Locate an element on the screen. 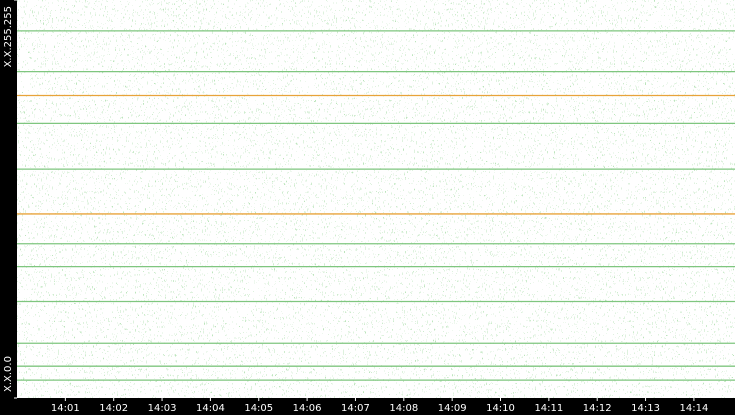 This screenshot has width=735, height=415. x-tick-label: 14:08 is located at coordinates (403, 408).